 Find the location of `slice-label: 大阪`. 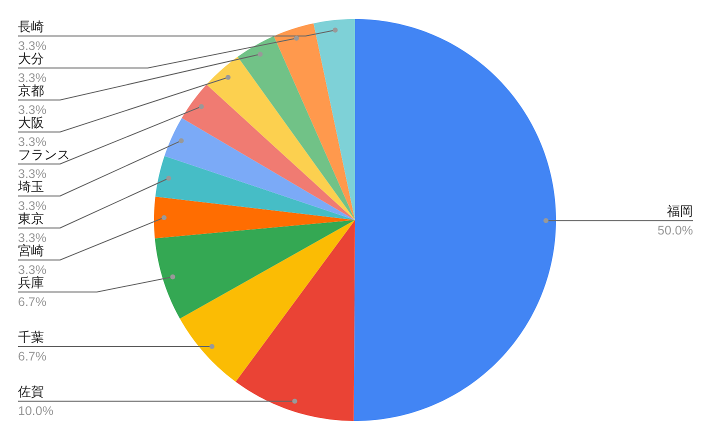

slice-label: 大阪 is located at coordinates (31, 122).